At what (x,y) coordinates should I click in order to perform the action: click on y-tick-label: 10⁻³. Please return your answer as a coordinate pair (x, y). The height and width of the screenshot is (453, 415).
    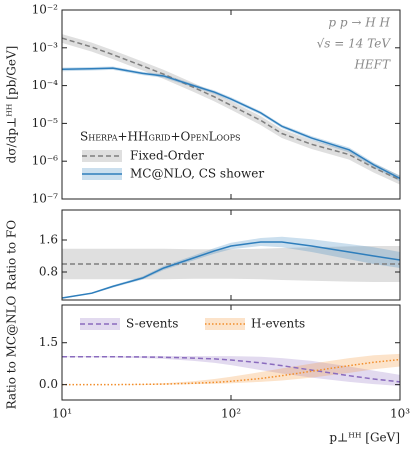
    Looking at the image, I should click on (45, 47).